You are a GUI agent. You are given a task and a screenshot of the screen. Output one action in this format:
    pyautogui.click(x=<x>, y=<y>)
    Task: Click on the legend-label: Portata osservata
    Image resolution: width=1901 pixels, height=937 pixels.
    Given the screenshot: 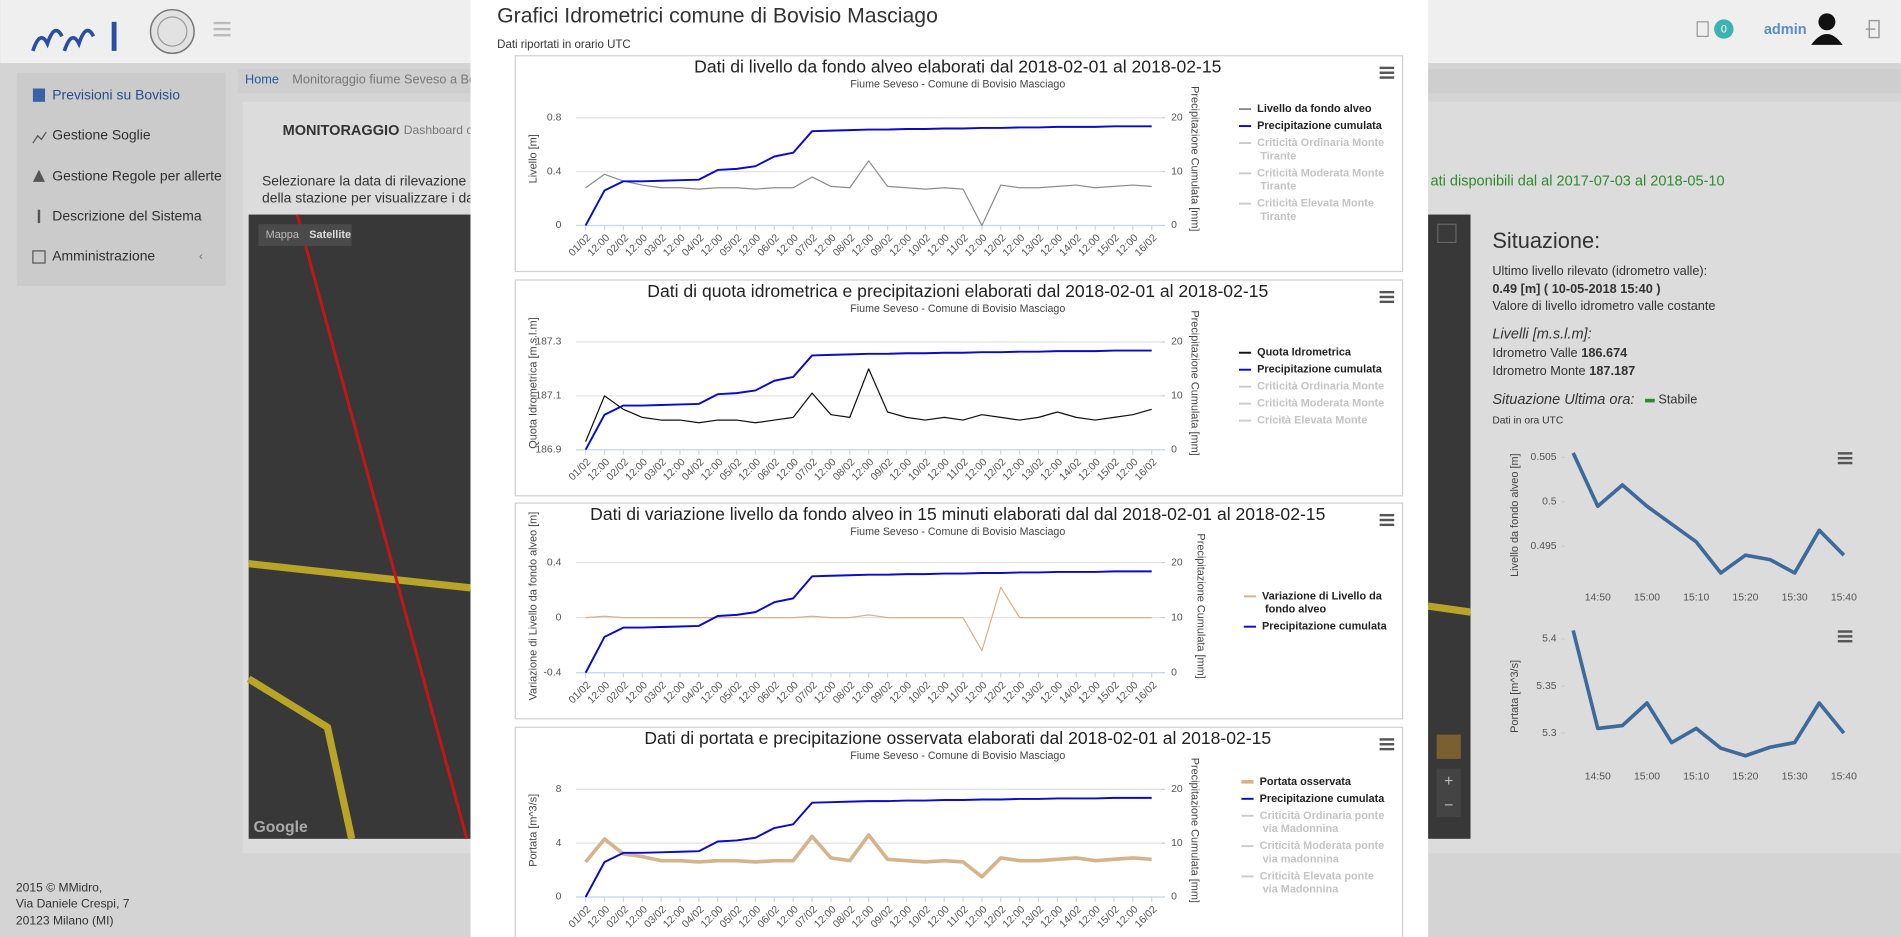 What is the action you would take?
    pyautogui.click(x=1306, y=782)
    